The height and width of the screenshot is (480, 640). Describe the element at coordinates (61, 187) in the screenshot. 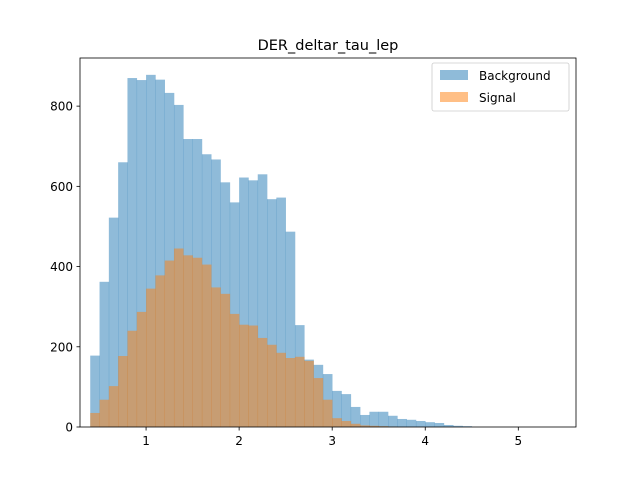

I see `y-tick-label-600: 600` at that location.